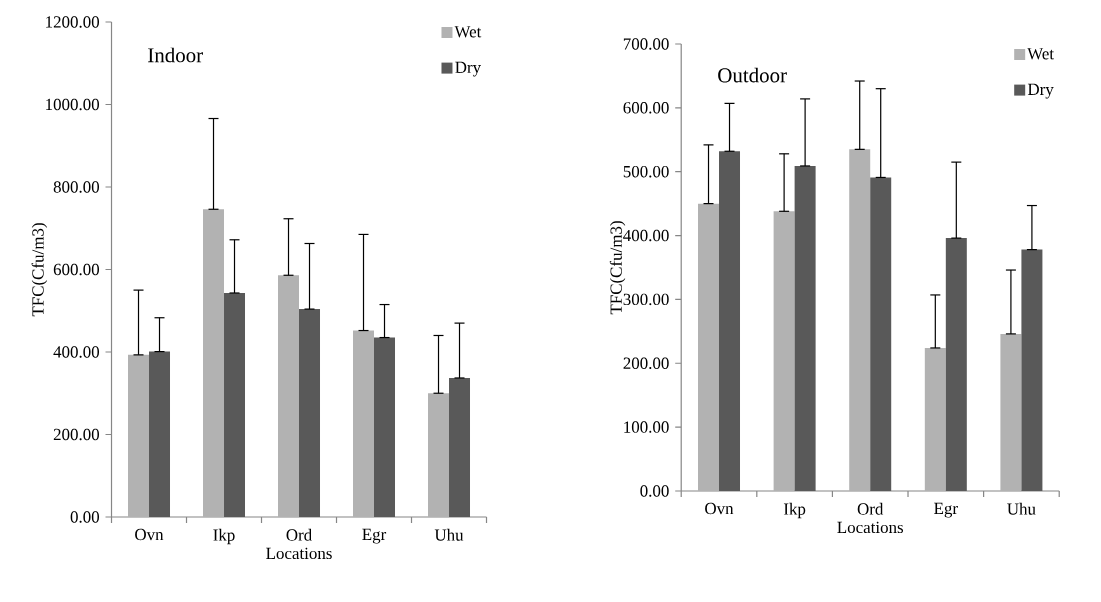 The image size is (1101, 602). What do you see at coordinates (752, 75) in the screenshot?
I see `text: Outdoor` at bounding box center [752, 75].